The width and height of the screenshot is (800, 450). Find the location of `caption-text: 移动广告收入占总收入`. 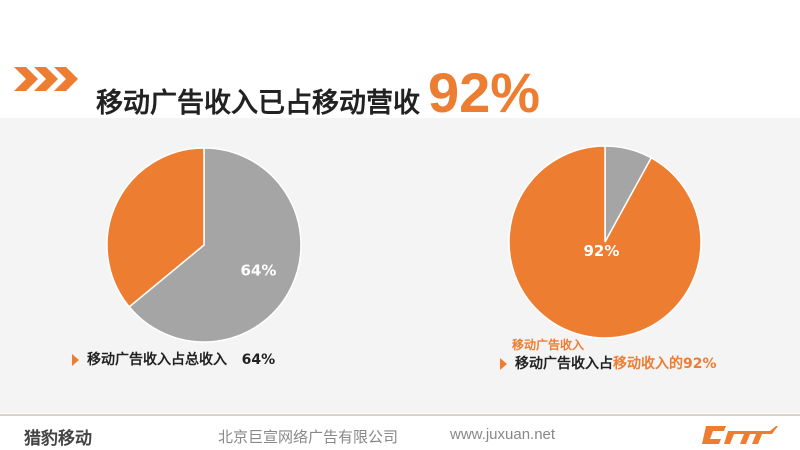

caption-text: 移动广告收入占总收入 is located at coordinates (157, 360).